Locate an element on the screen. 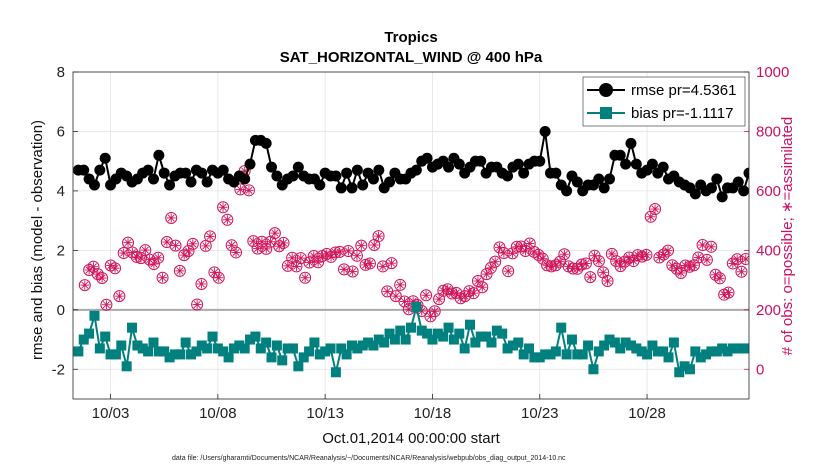  legend-bias-marker is located at coordinates (606, 113).